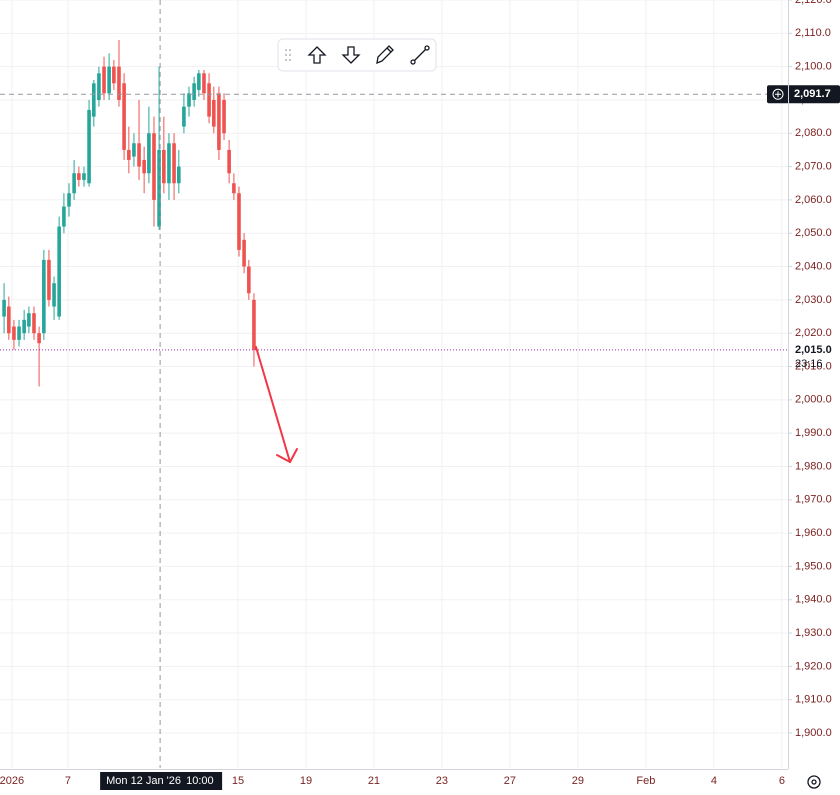 This screenshot has width=840, height=795. Describe the element at coordinates (813, 333) in the screenshot. I see `y-tick-label: 2,020.0` at that location.